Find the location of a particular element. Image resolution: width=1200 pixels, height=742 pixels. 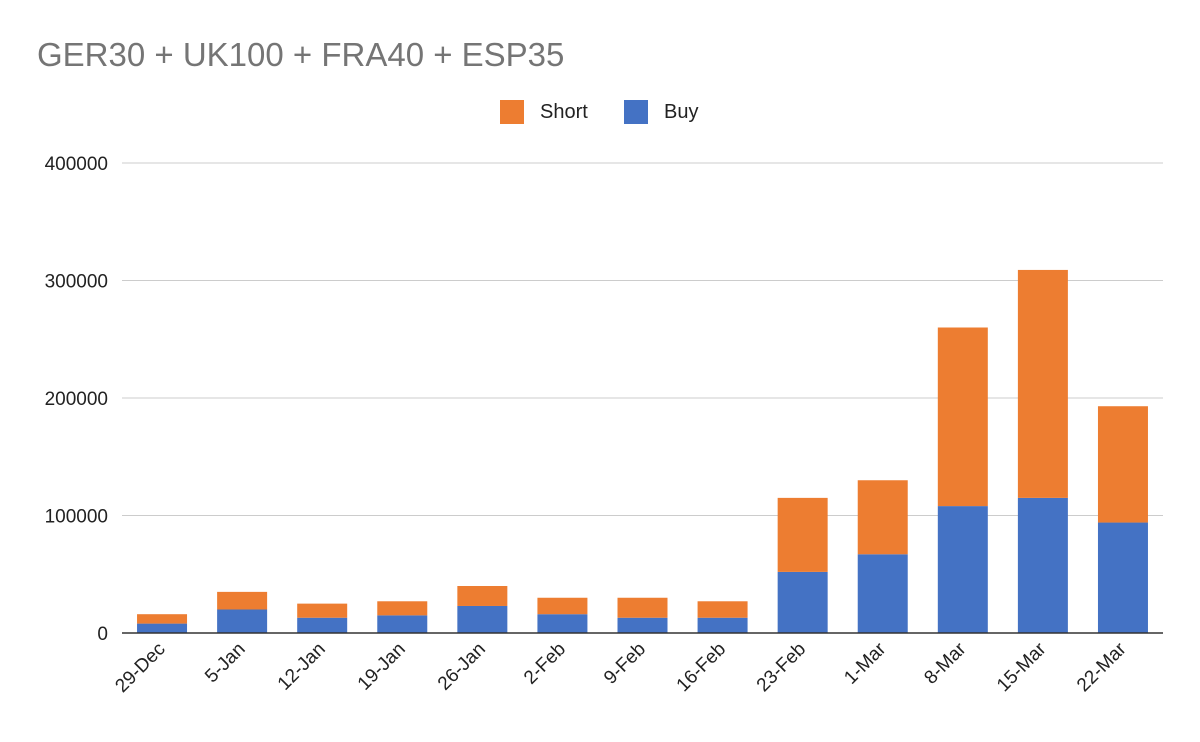

bar-buy-19-jan is located at coordinates (402, 624).